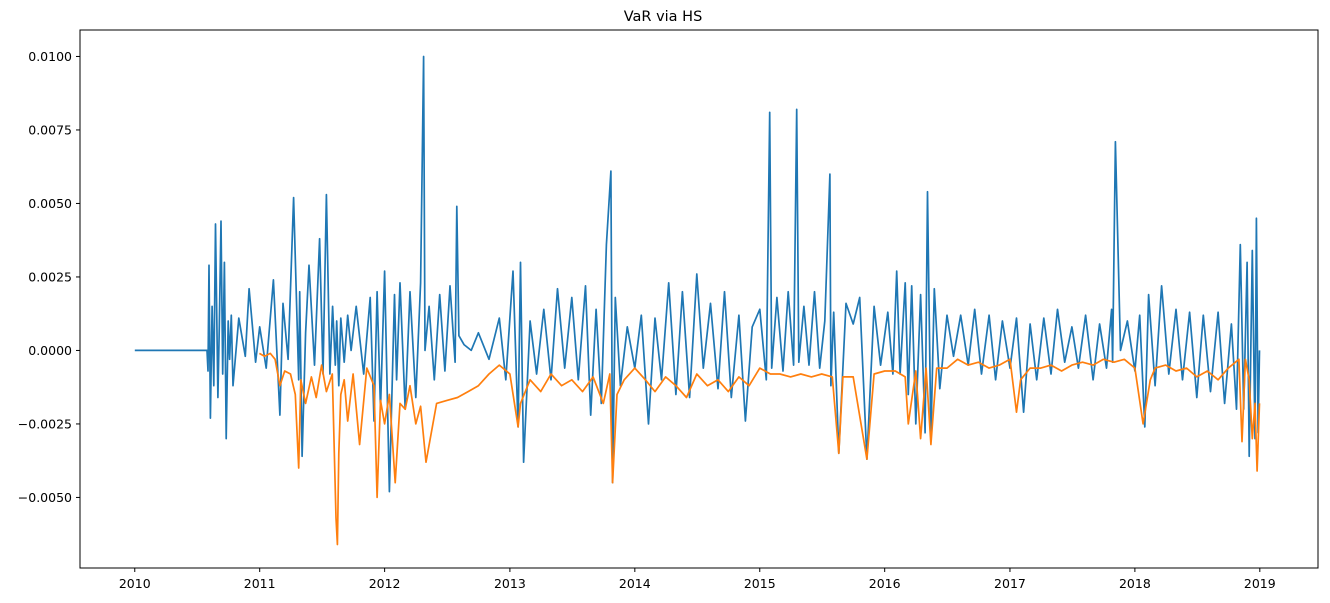 This screenshot has width=1330, height=603. What do you see at coordinates (635, 583) in the screenshot?
I see `x-tick-label: 2014` at bounding box center [635, 583].